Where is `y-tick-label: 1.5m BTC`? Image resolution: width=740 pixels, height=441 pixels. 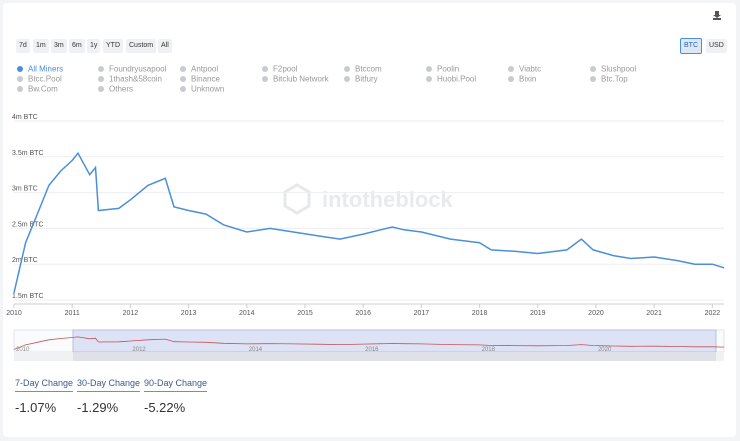
y-tick-label: 1.5m BTC is located at coordinates (28, 296).